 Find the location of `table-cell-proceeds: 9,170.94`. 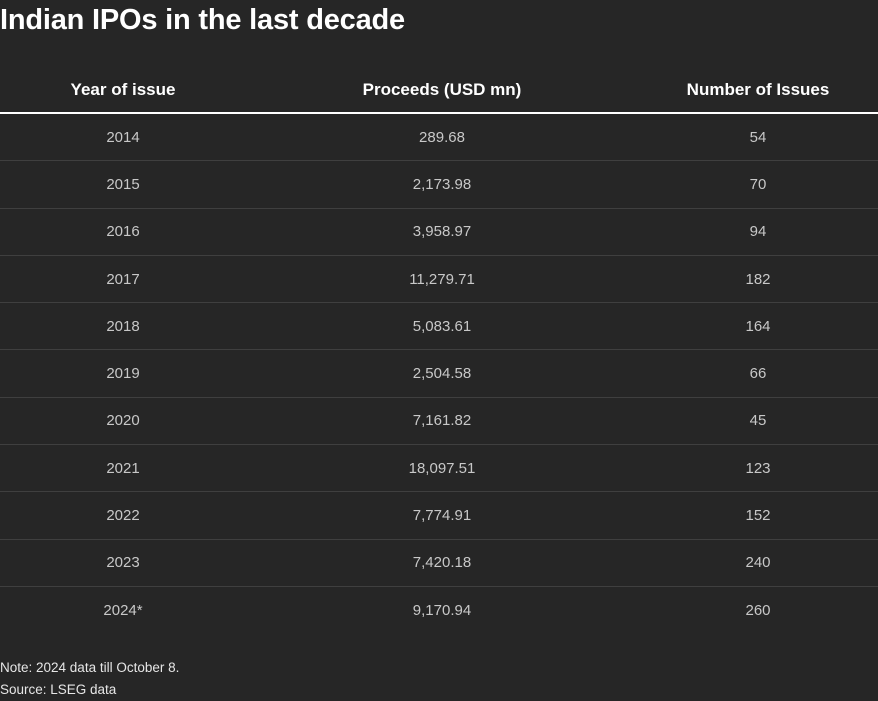

table-cell-proceeds: 9,170.94 is located at coordinates (442, 611).